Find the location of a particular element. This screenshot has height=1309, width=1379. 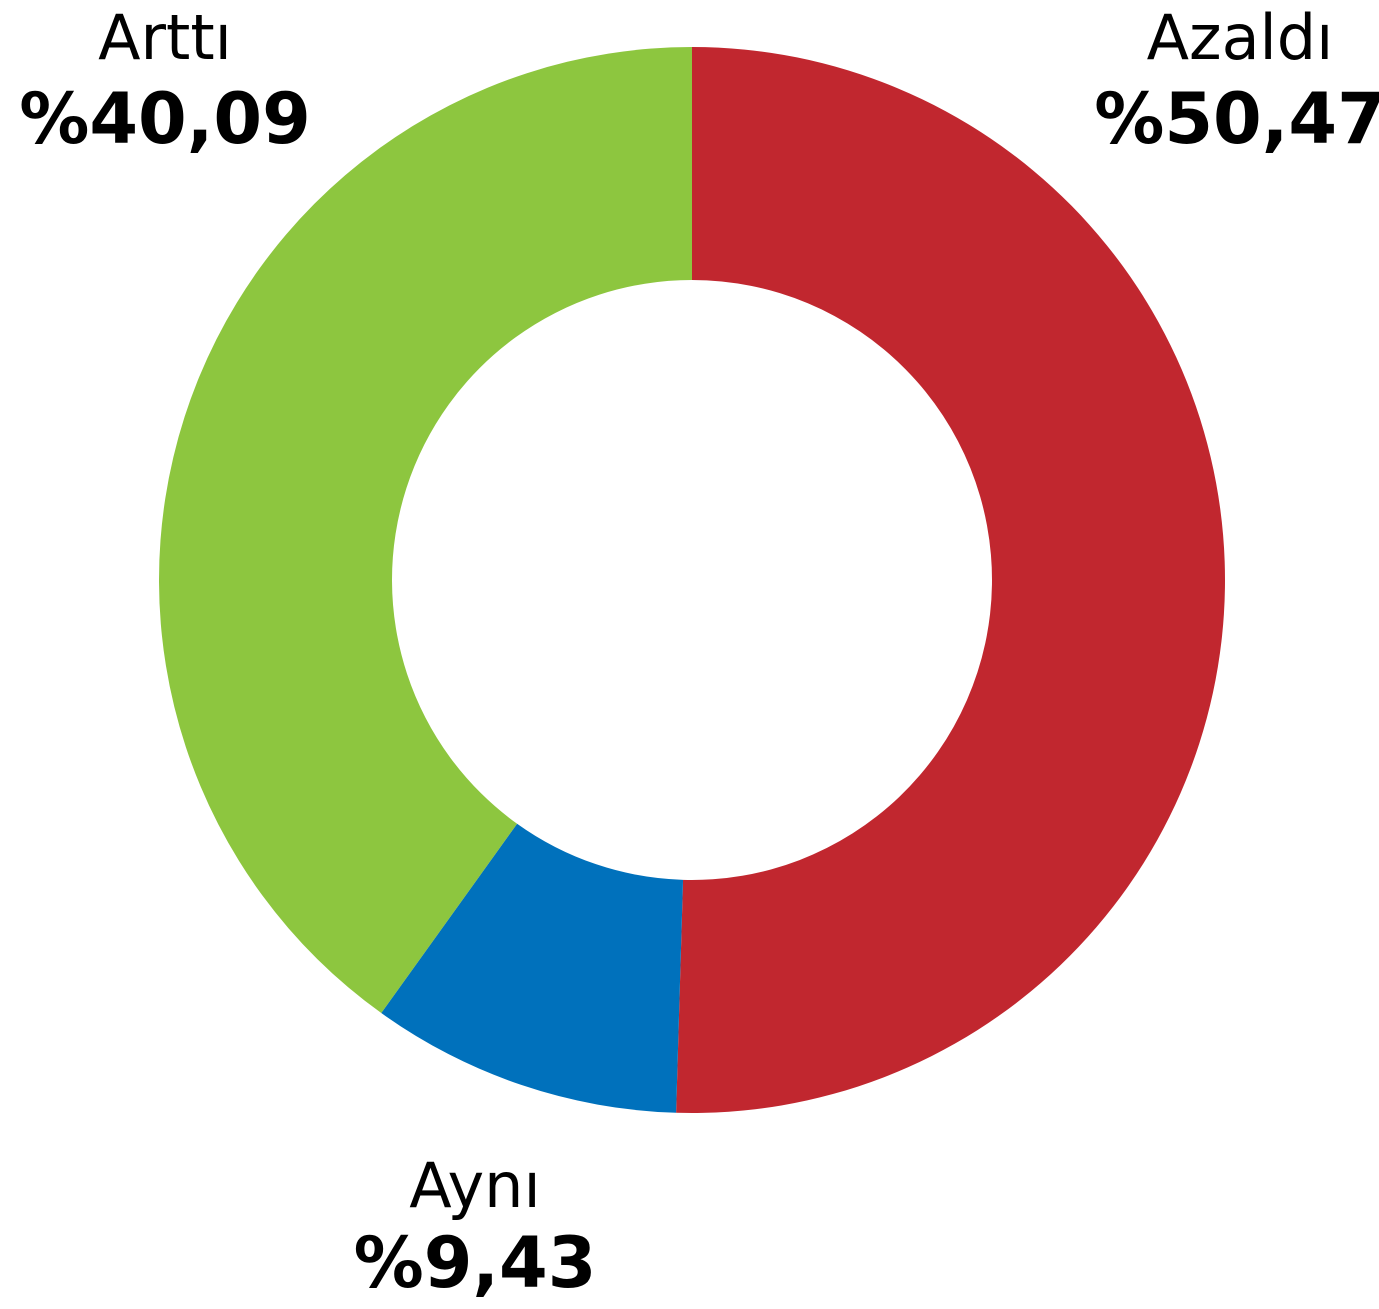

slice-value: %40,09 is located at coordinates (165, 119).